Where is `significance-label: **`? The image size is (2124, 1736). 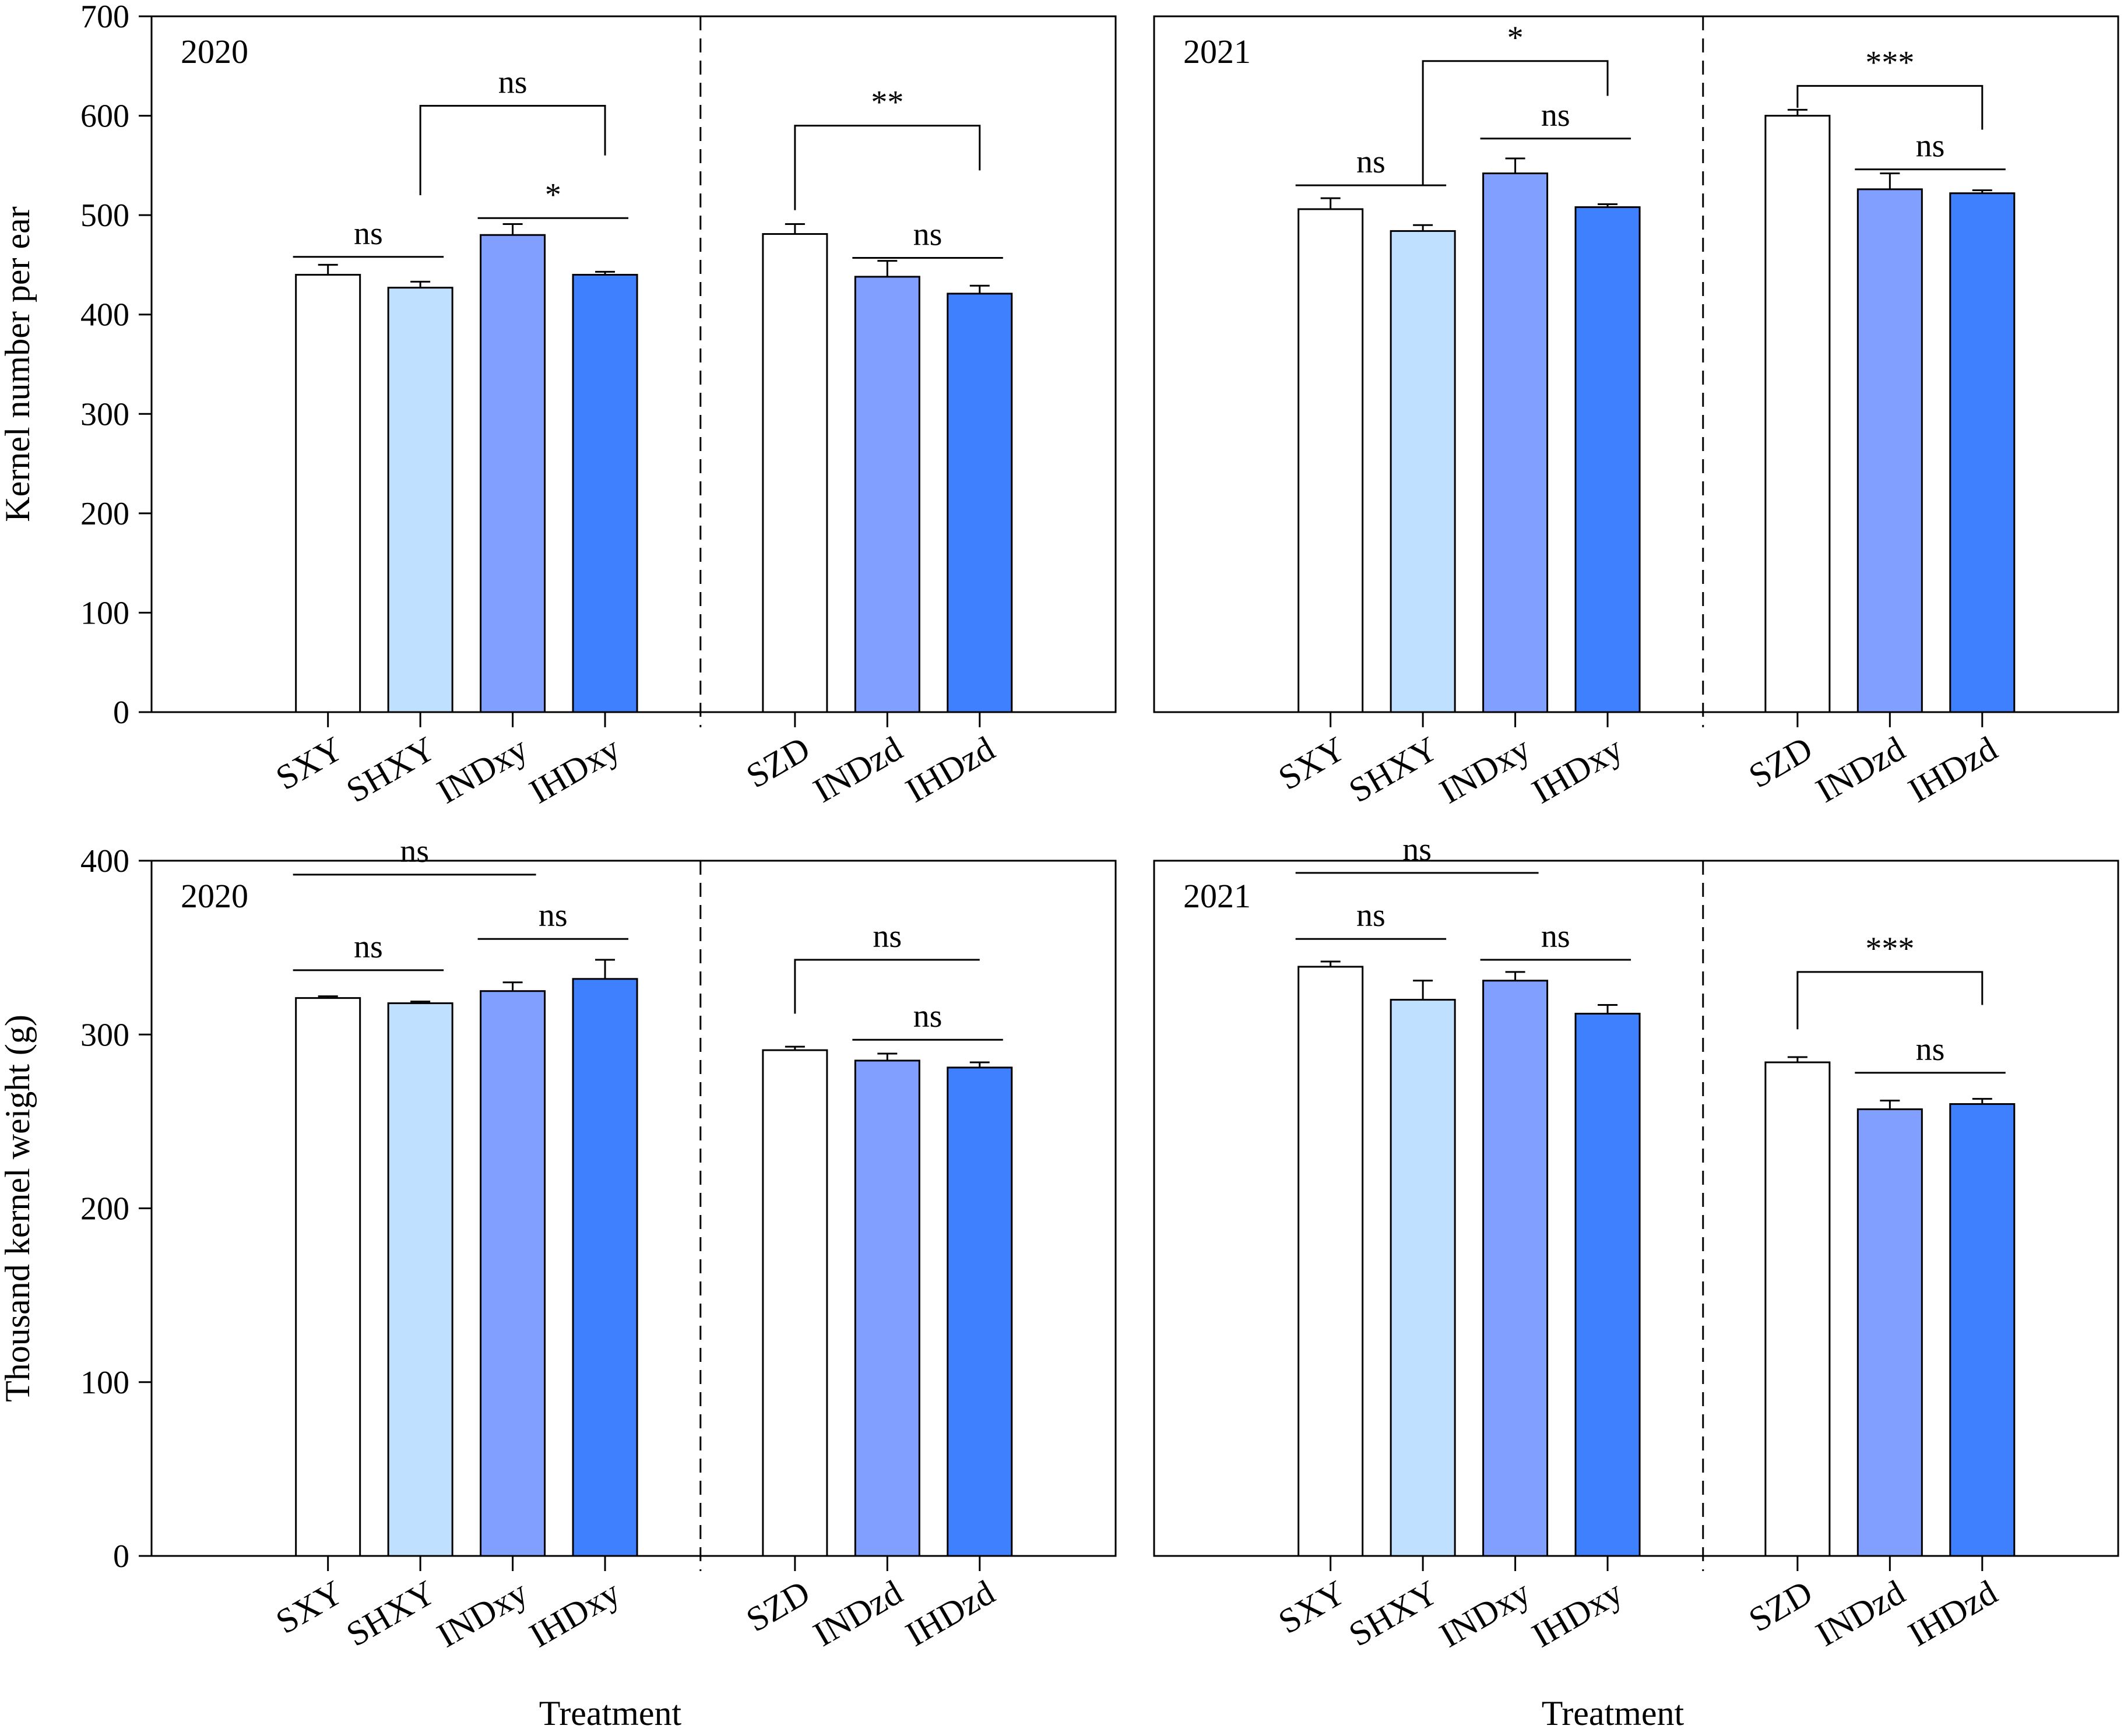 significance-label: ** is located at coordinates (887, 102).